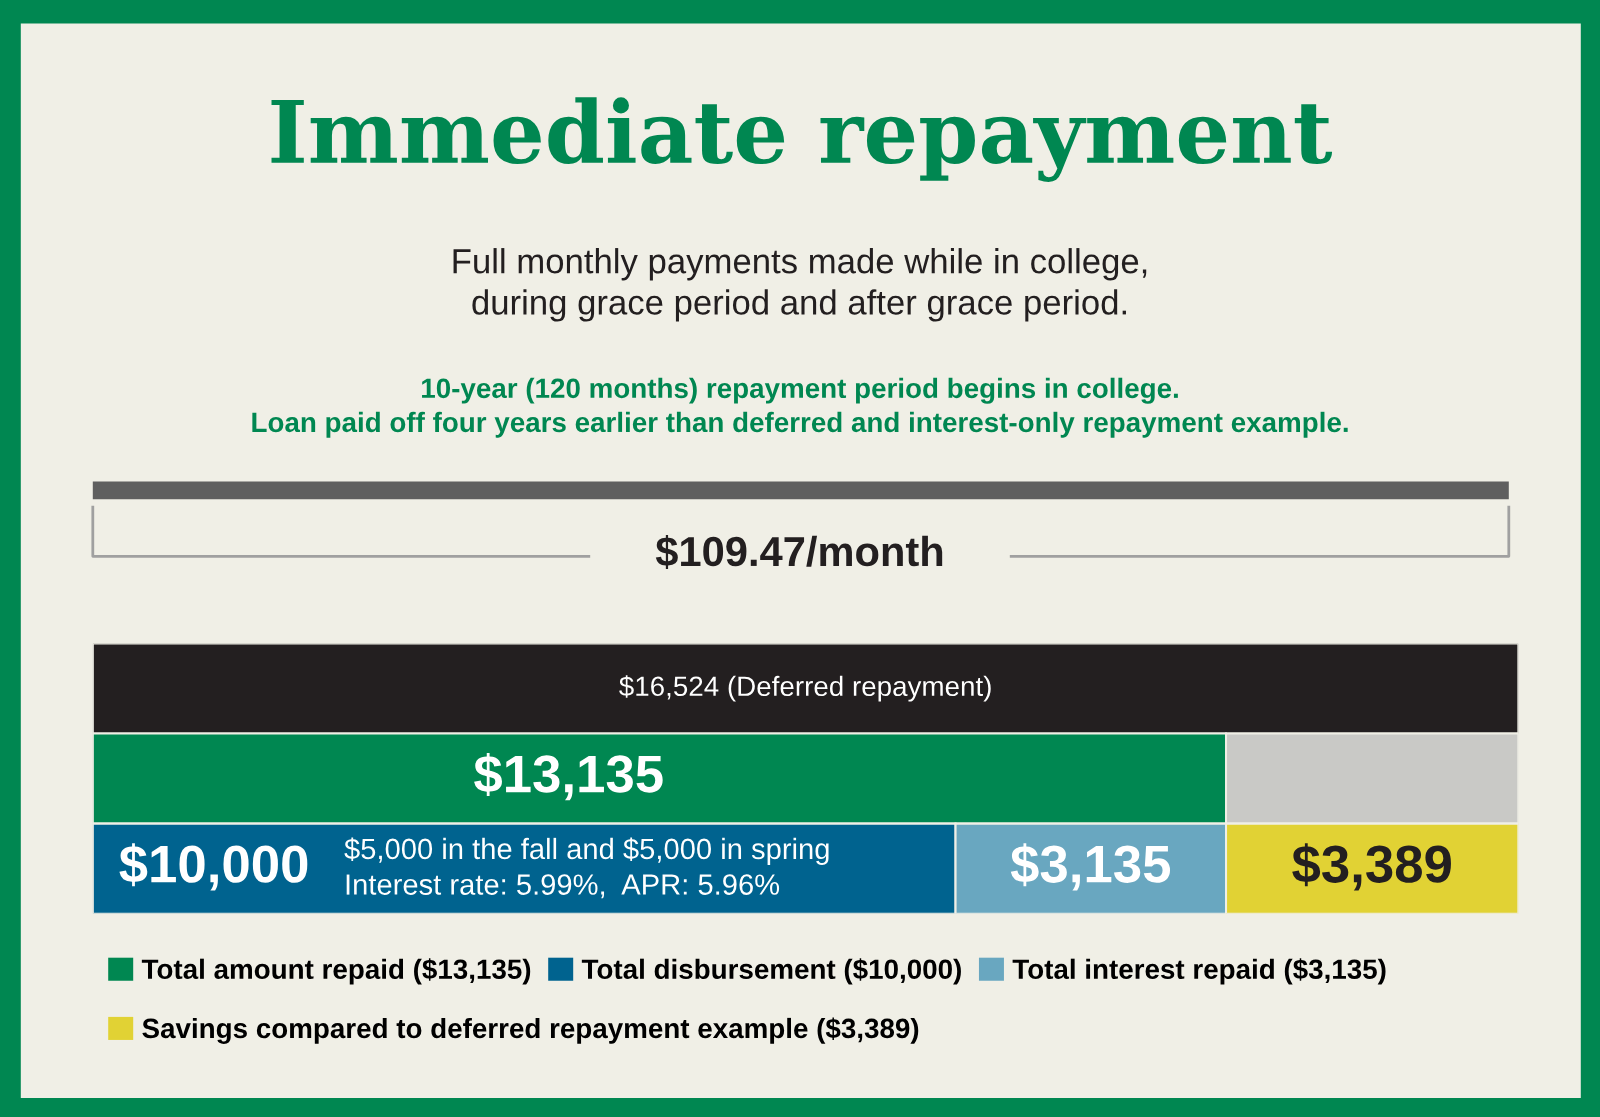 The width and height of the screenshot is (1600, 1117). What do you see at coordinates (1371, 867) in the screenshot?
I see `data-label: $3,389` at bounding box center [1371, 867].